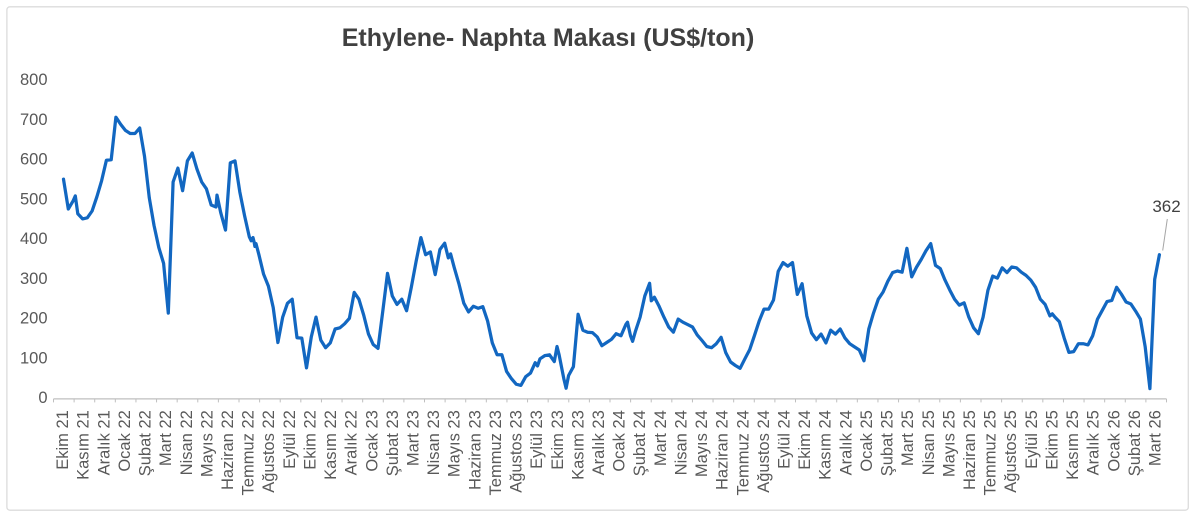  I want to click on svg-text: 200, so click(34, 319).